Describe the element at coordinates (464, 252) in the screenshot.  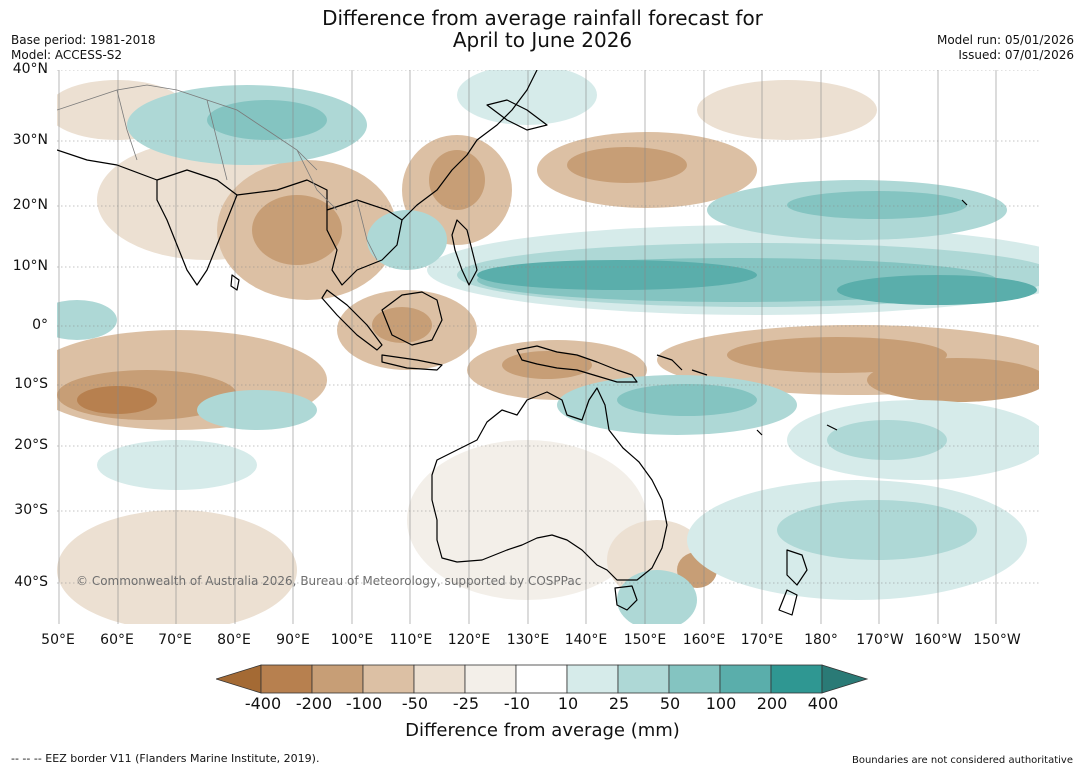
I see `philippines-coastline` at that location.